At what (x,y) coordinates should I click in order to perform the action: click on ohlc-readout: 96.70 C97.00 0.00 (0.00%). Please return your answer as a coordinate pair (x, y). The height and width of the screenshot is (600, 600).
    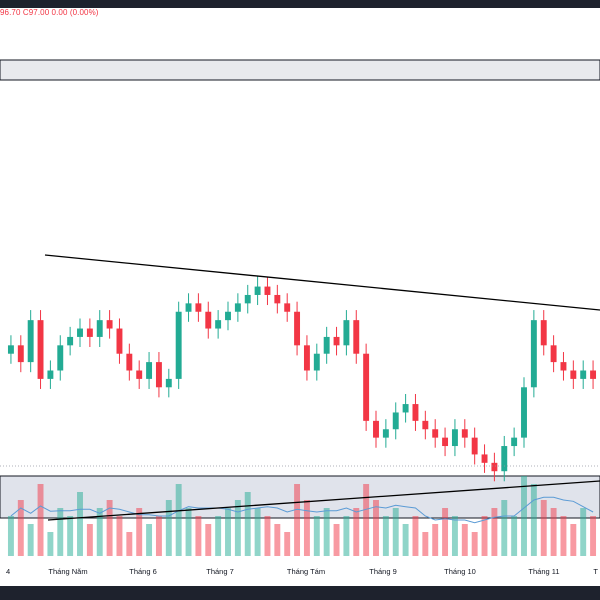
    Looking at the image, I should click on (49, 12).